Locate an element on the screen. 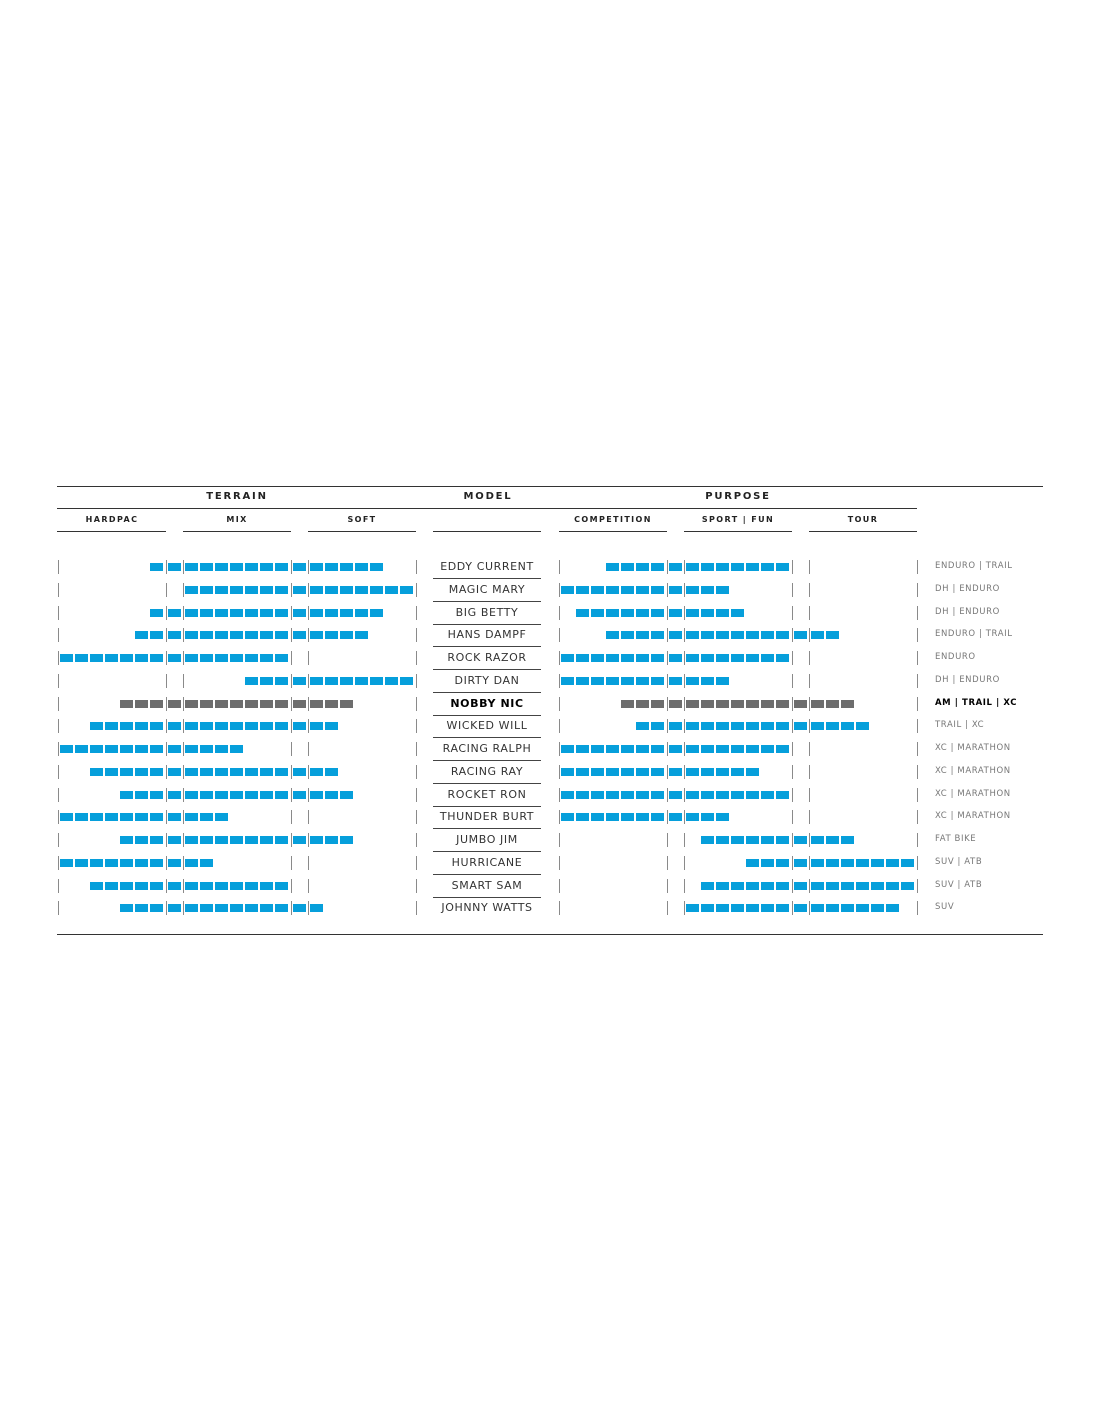 The height and width of the screenshot is (1422, 1100). model-label: BIG BETTY is located at coordinates (487, 612).